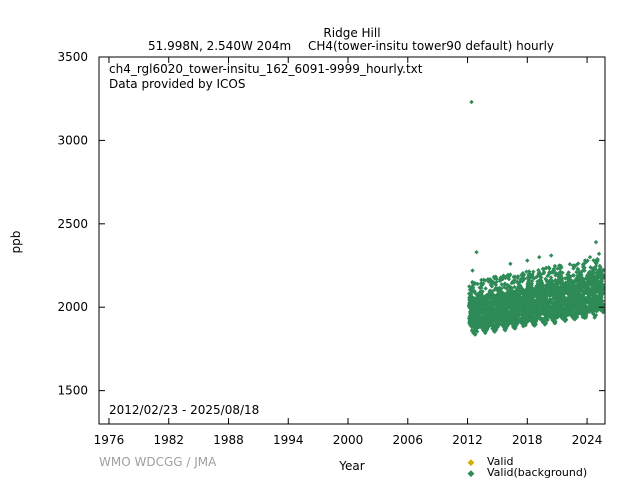  I want to click on chart-title: Ridge Hill, so click(351, 33).